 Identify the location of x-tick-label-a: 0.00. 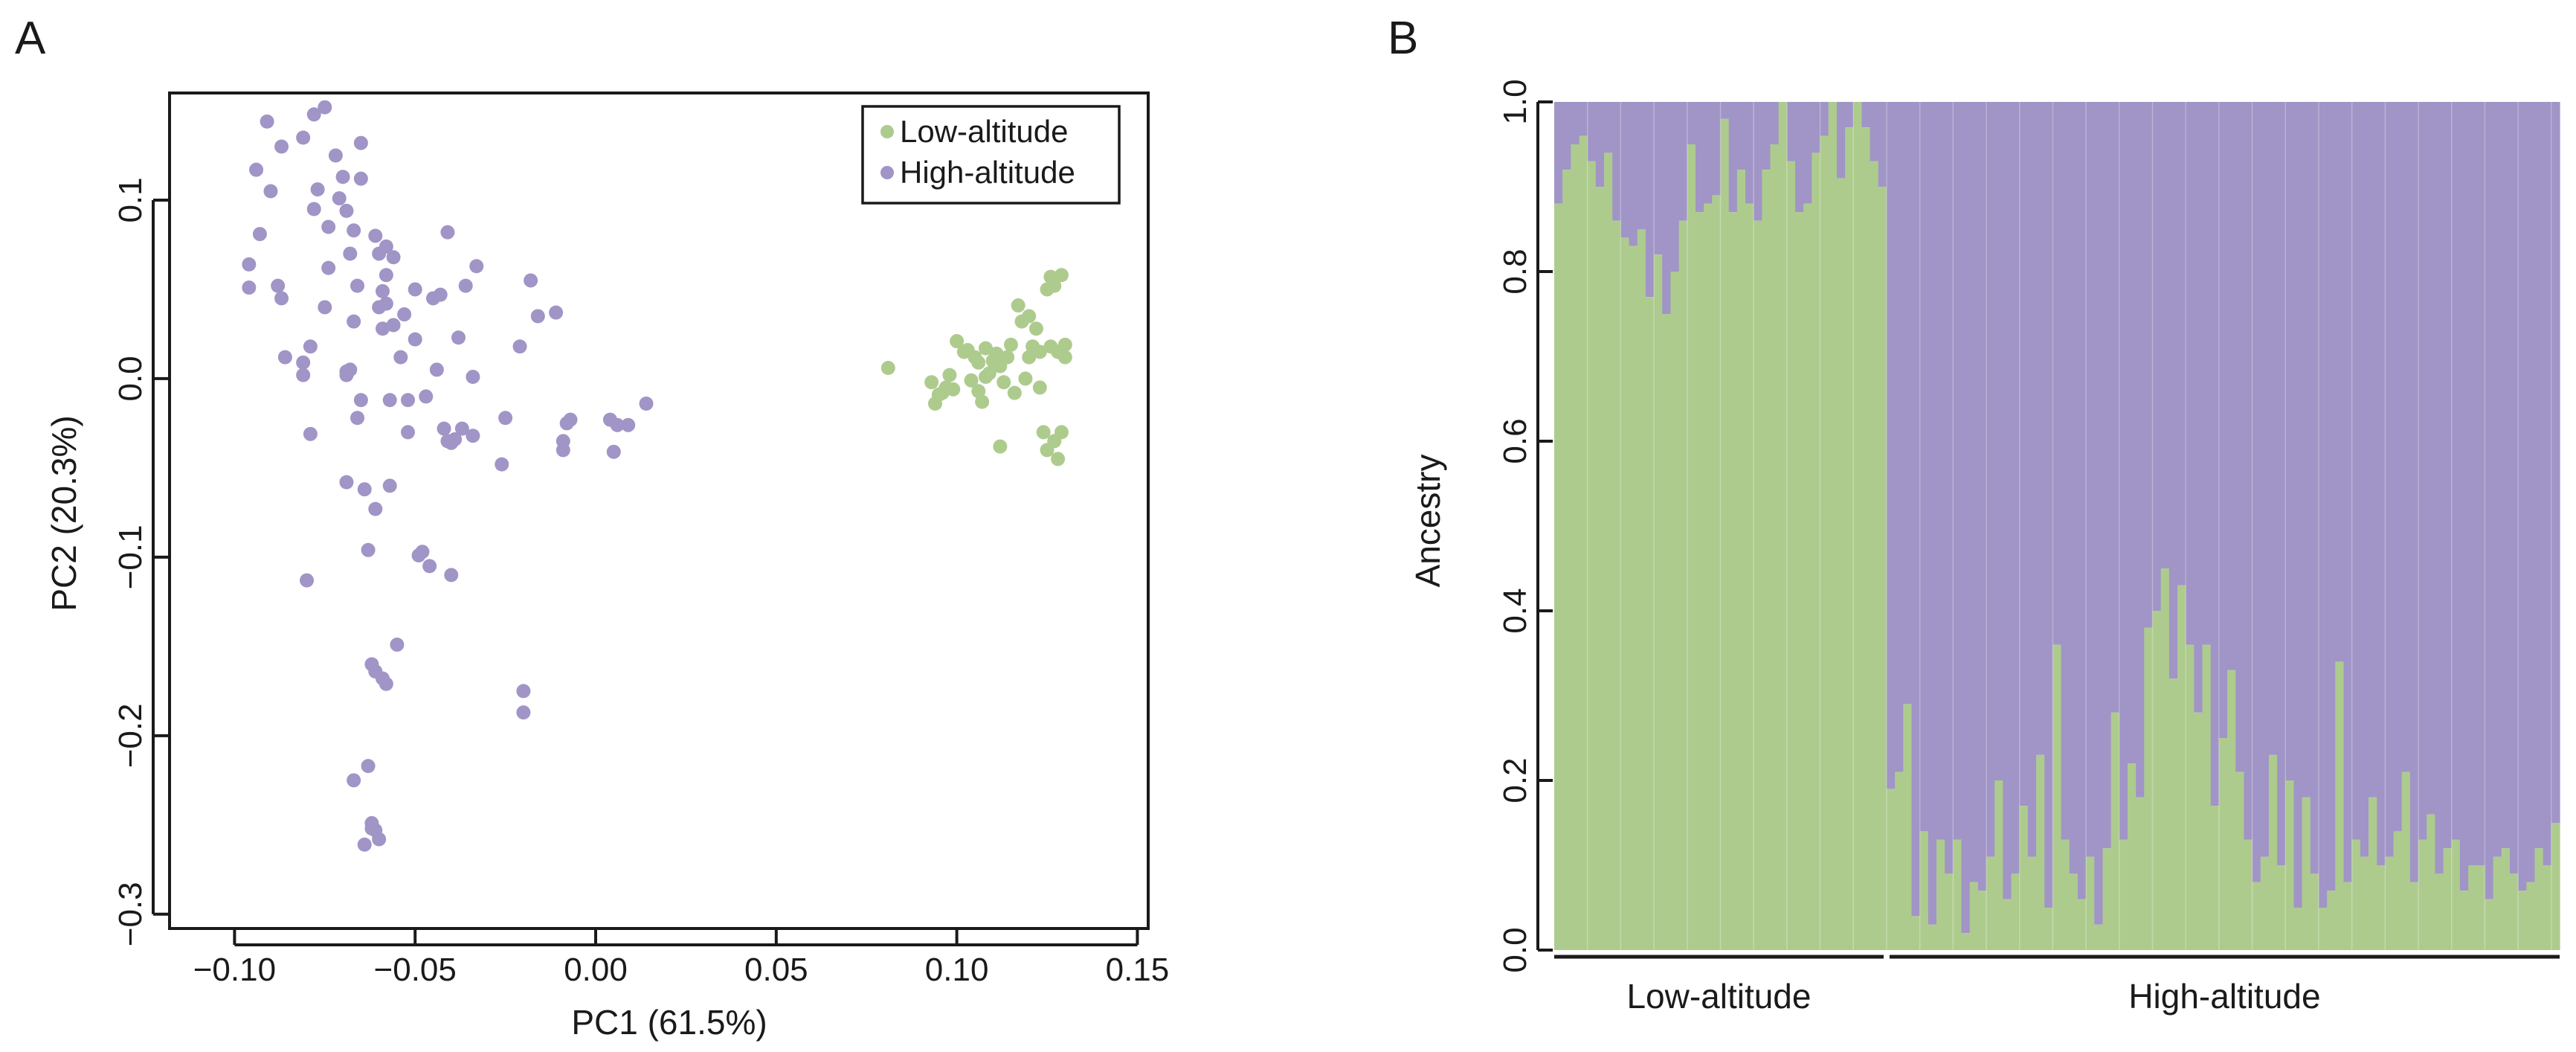
(596, 970).